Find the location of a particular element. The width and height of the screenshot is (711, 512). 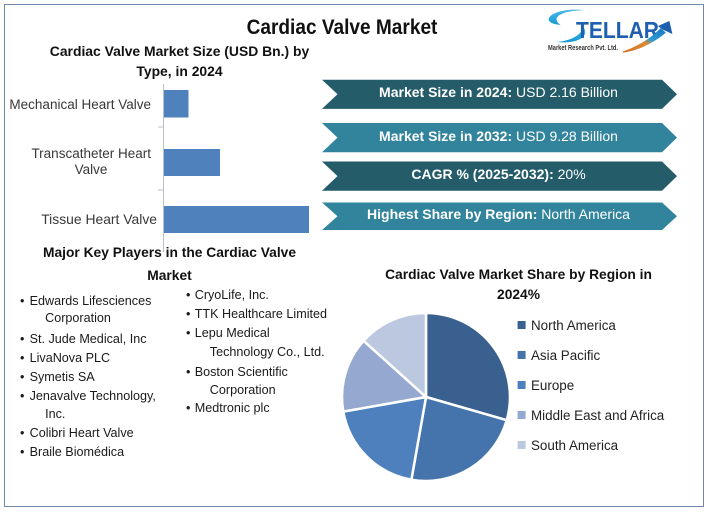

svg-text: Market Research Pvt. Ltd. is located at coordinates (583, 47).